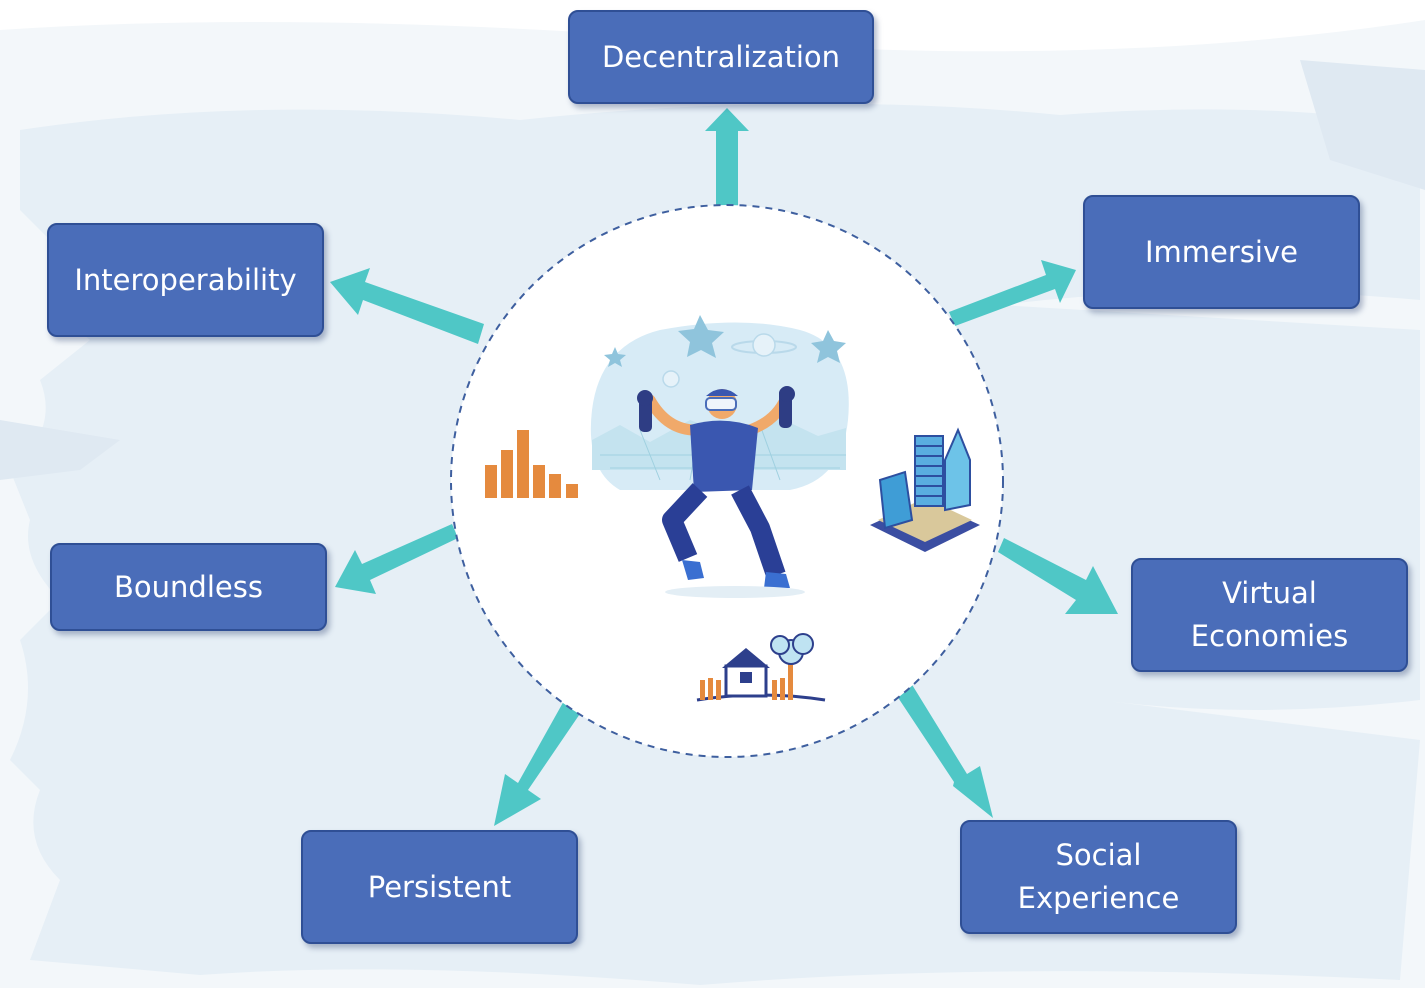 The height and width of the screenshot is (988, 1425). What do you see at coordinates (1221, 252) in the screenshot?
I see `node-immersive: Immersive` at bounding box center [1221, 252].